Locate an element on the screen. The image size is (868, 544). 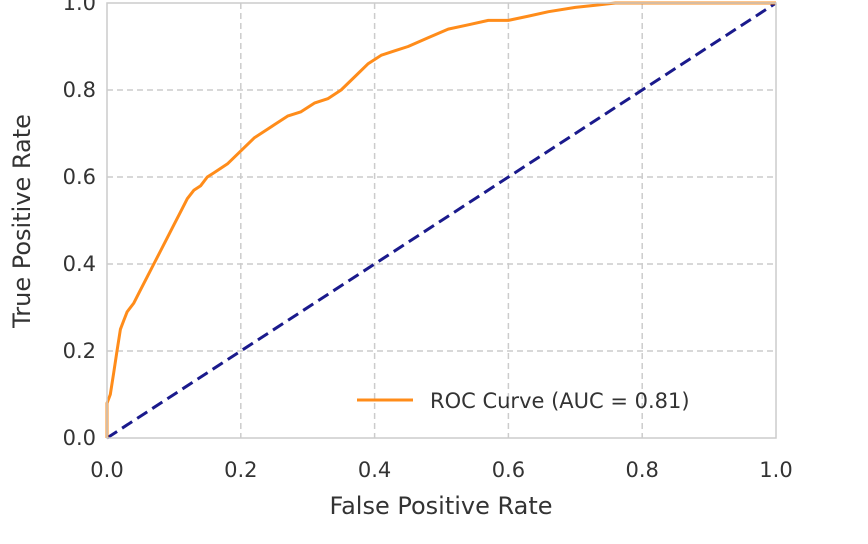
y-tick-label: 0.2 is located at coordinates (79, 351).